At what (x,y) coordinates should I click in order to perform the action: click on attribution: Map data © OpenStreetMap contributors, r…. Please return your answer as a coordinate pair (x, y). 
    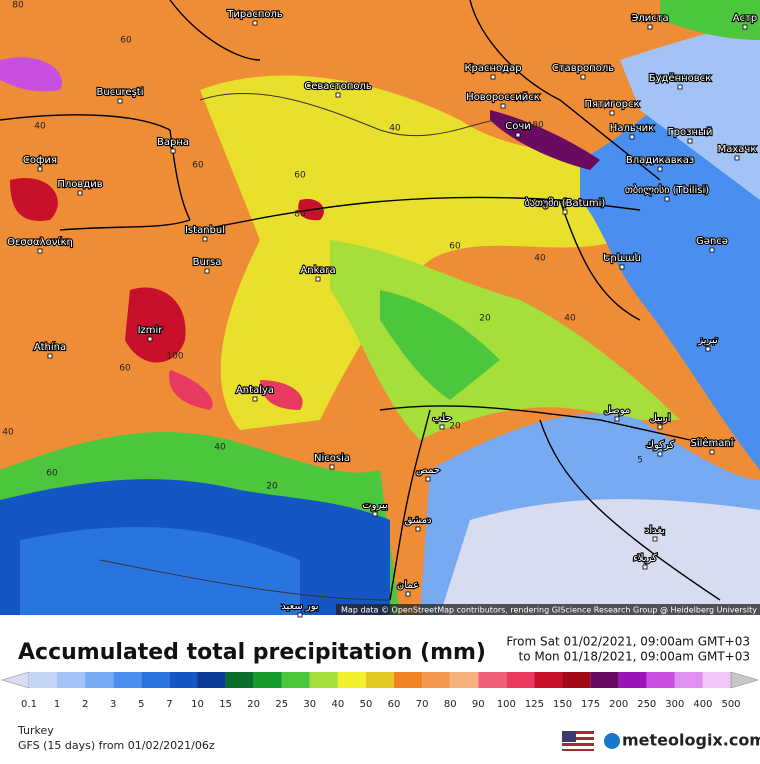
    Looking at the image, I should click on (549, 610).